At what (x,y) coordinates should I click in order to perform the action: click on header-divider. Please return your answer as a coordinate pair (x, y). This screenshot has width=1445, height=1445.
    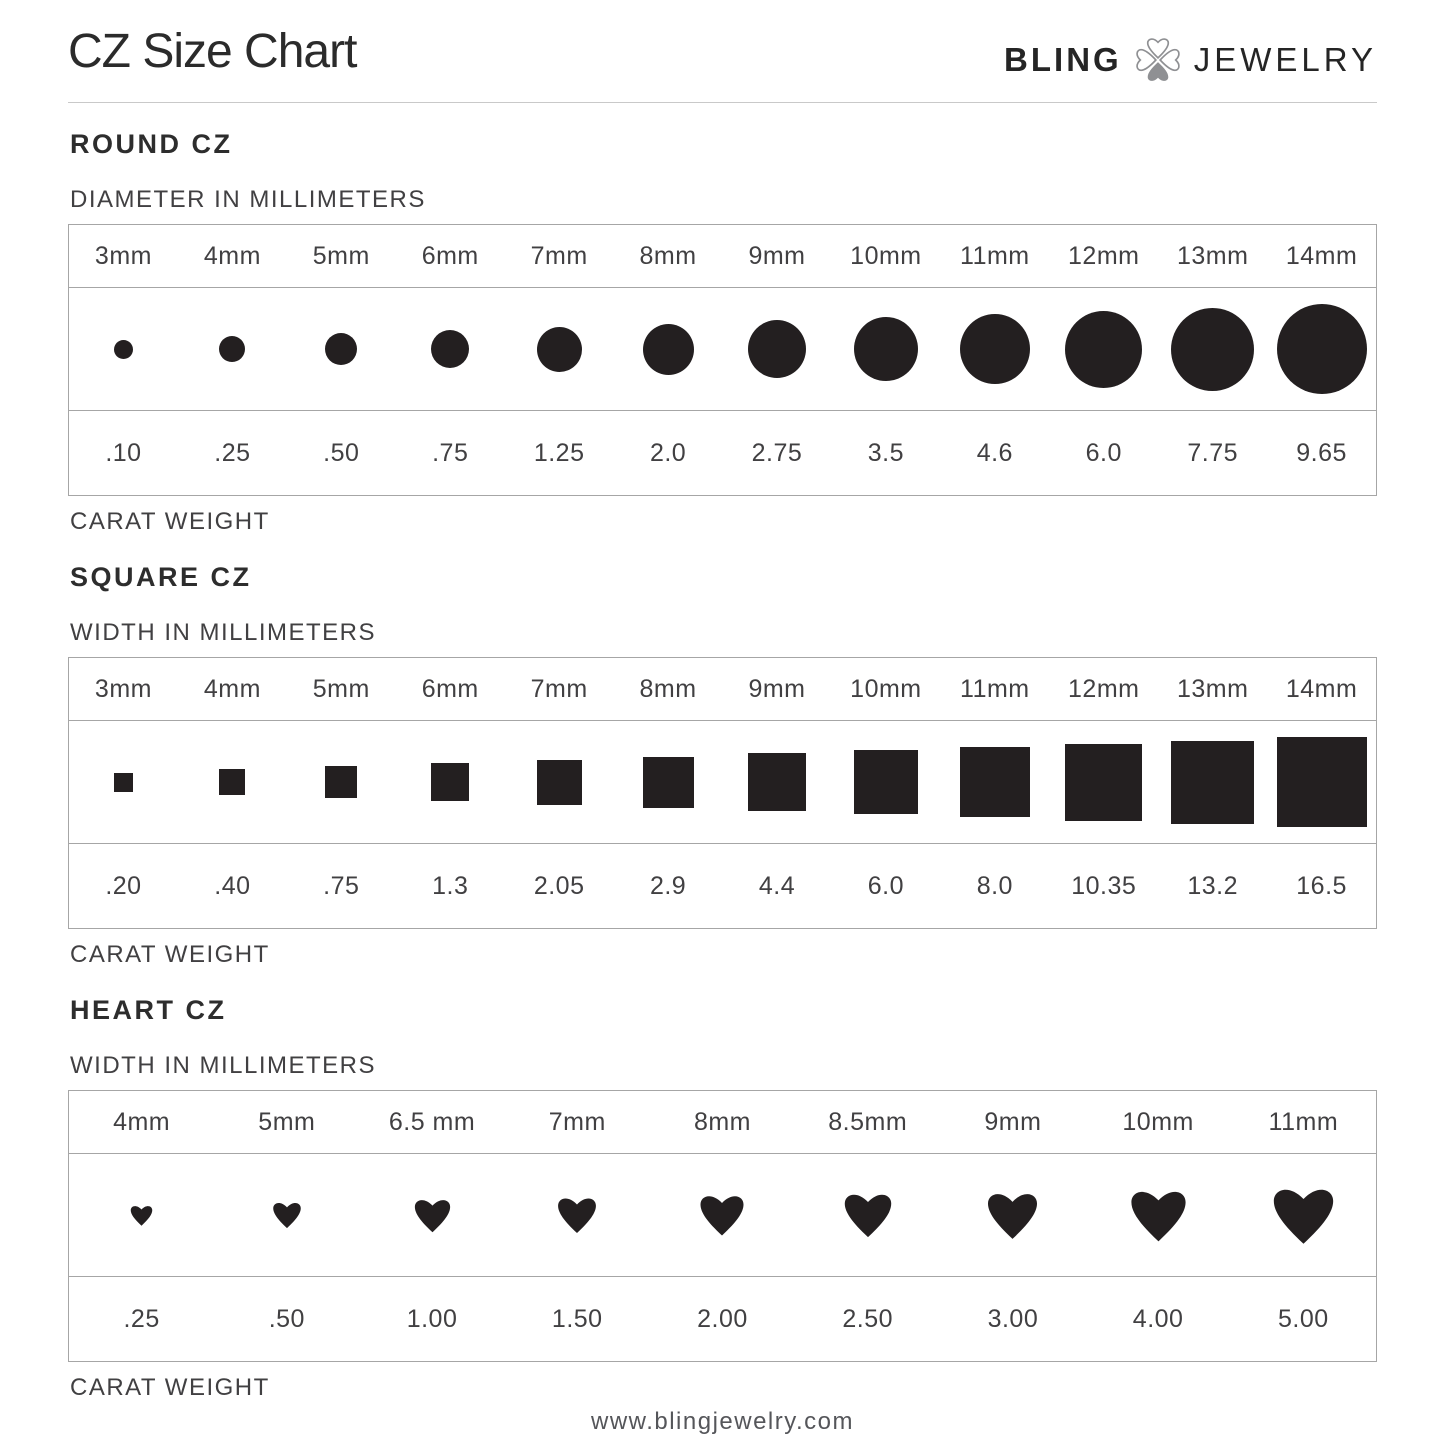
    Looking at the image, I should click on (722, 102).